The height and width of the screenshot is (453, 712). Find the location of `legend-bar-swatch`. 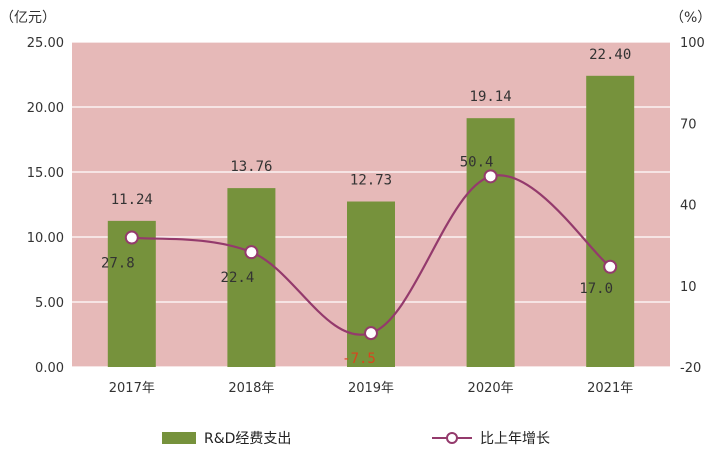

legend-bar-swatch is located at coordinates (179, 438).